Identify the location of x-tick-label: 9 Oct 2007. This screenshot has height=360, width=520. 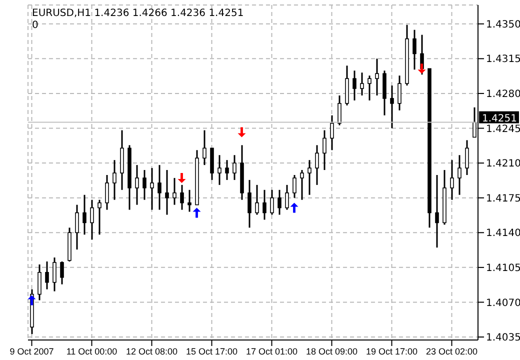
(32, 351).